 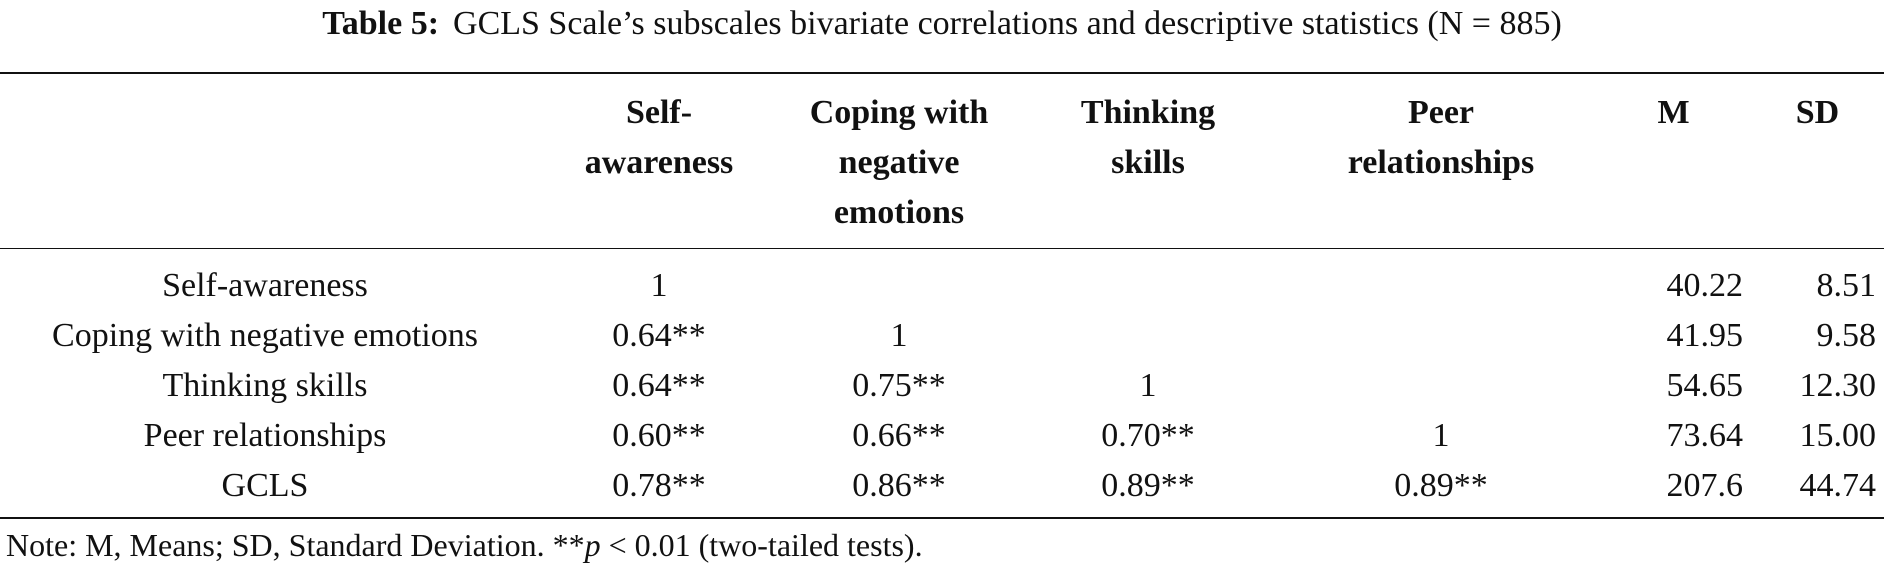 I want to click on row-label: Coping with negative emotions, so click(x=265, y=335).